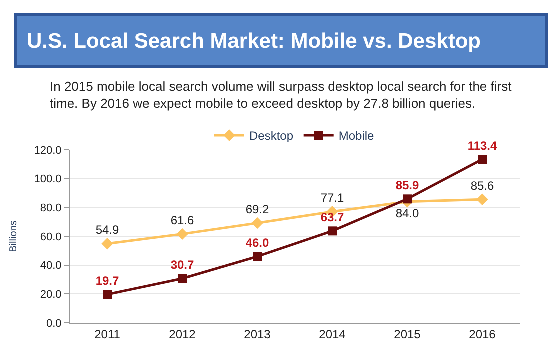  What do you see at coordinates (48, 180) in the screenshot?
I see `y-tick-label: 100.0` at bounding box center [48, 180].